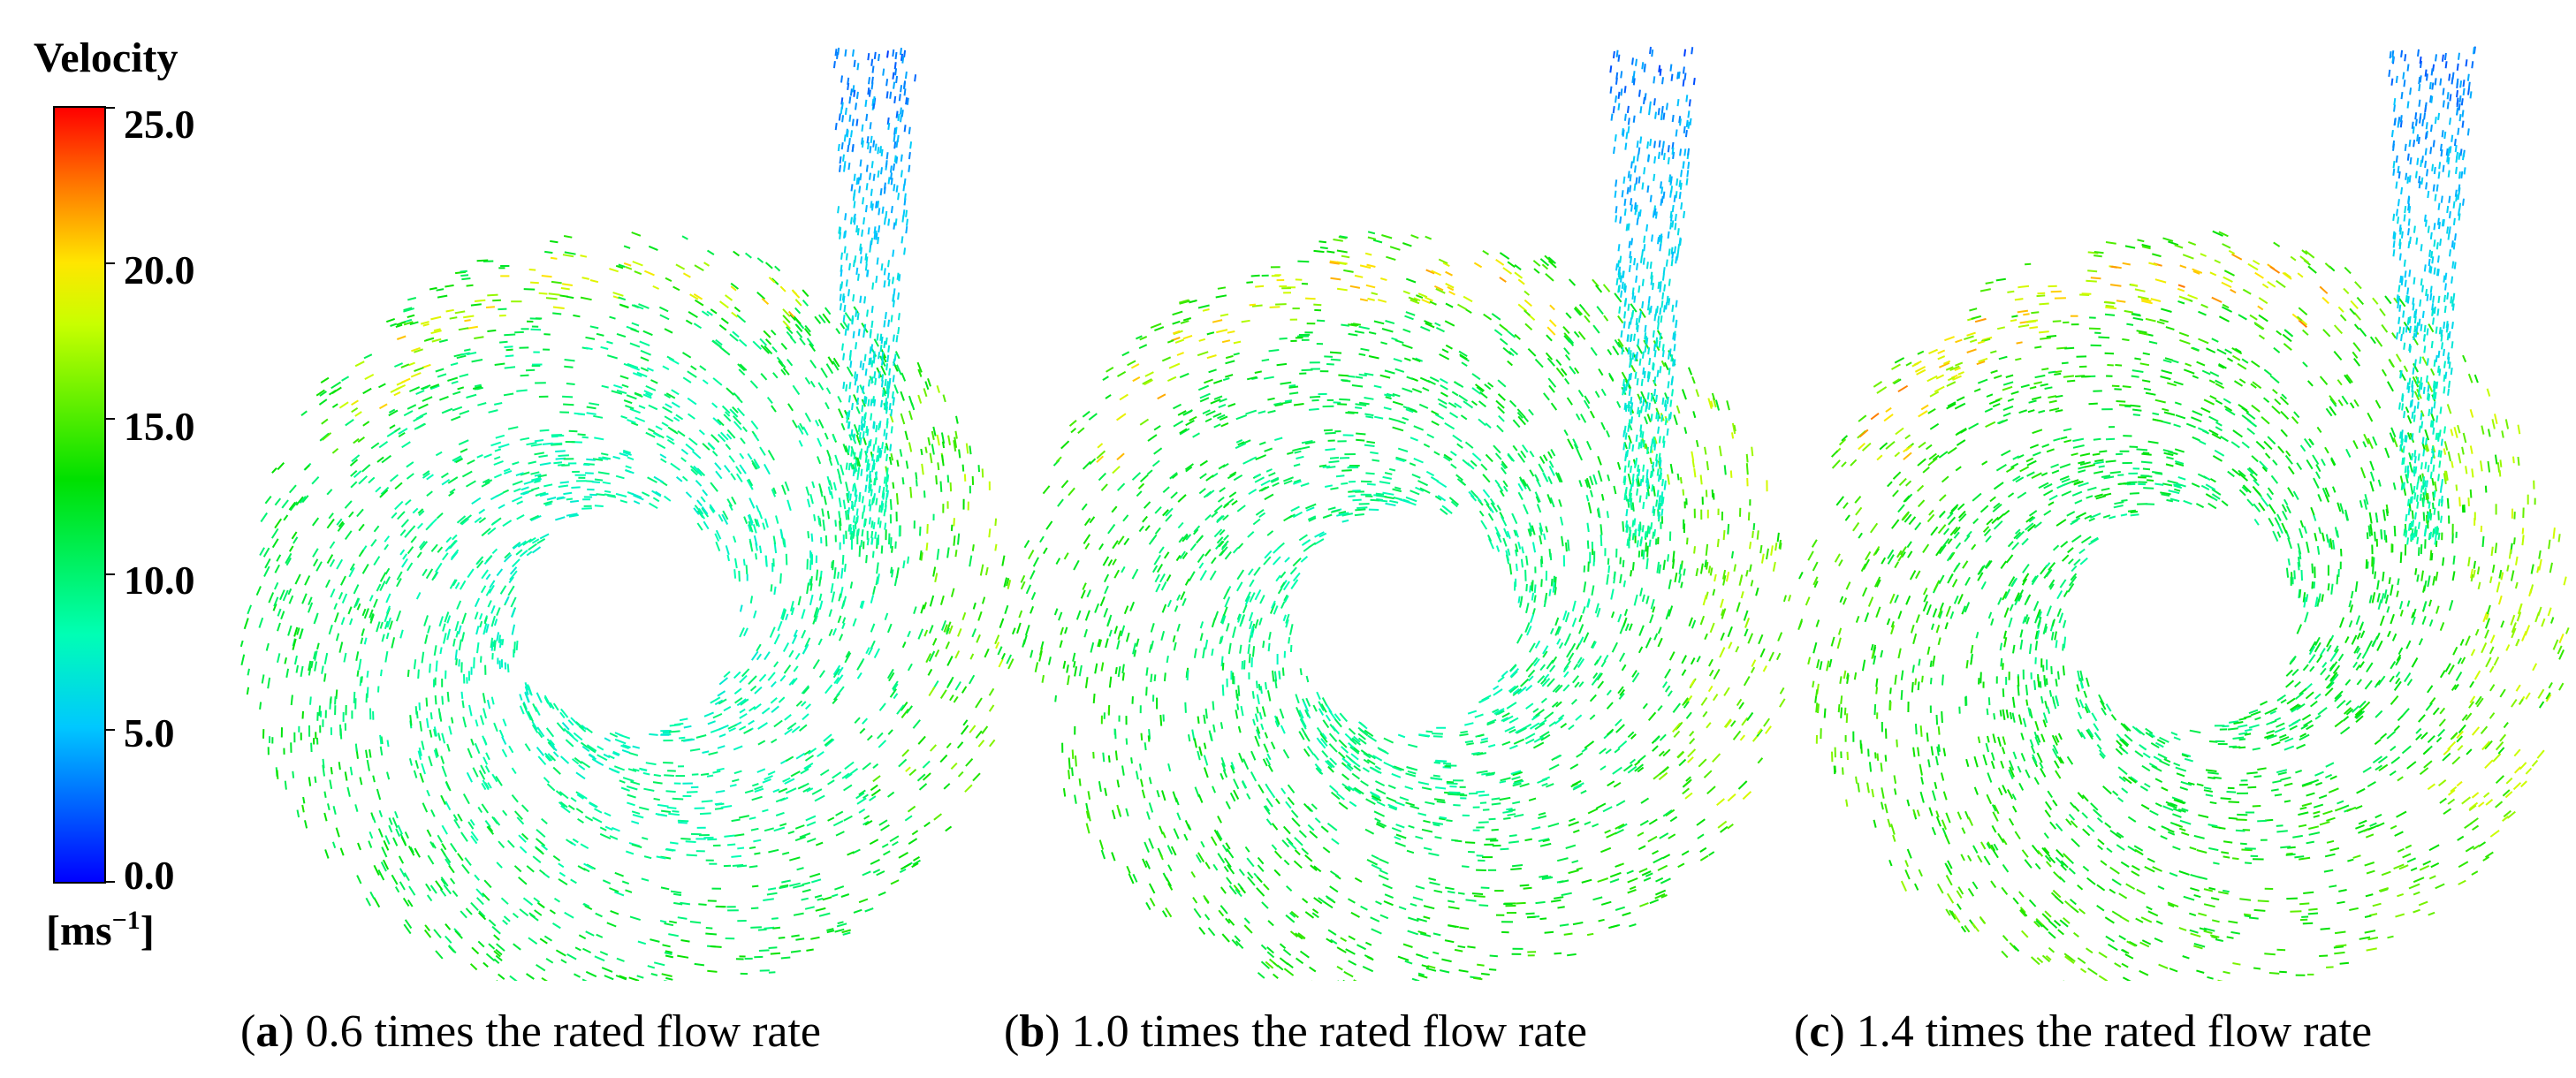 This screenshot has height=1078, width=2576. Describe the element at coordinates (159, 269) in the screenshot. I see `tick-label-20: 20.0` at that location.